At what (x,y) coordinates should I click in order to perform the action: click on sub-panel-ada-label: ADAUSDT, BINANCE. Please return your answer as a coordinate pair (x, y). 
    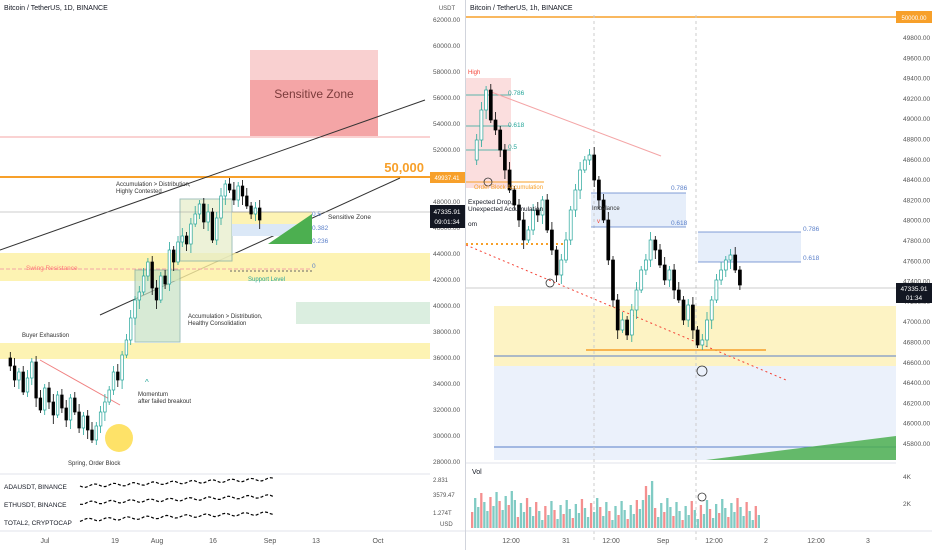
    Looking at the image, I should click on (36, 487).